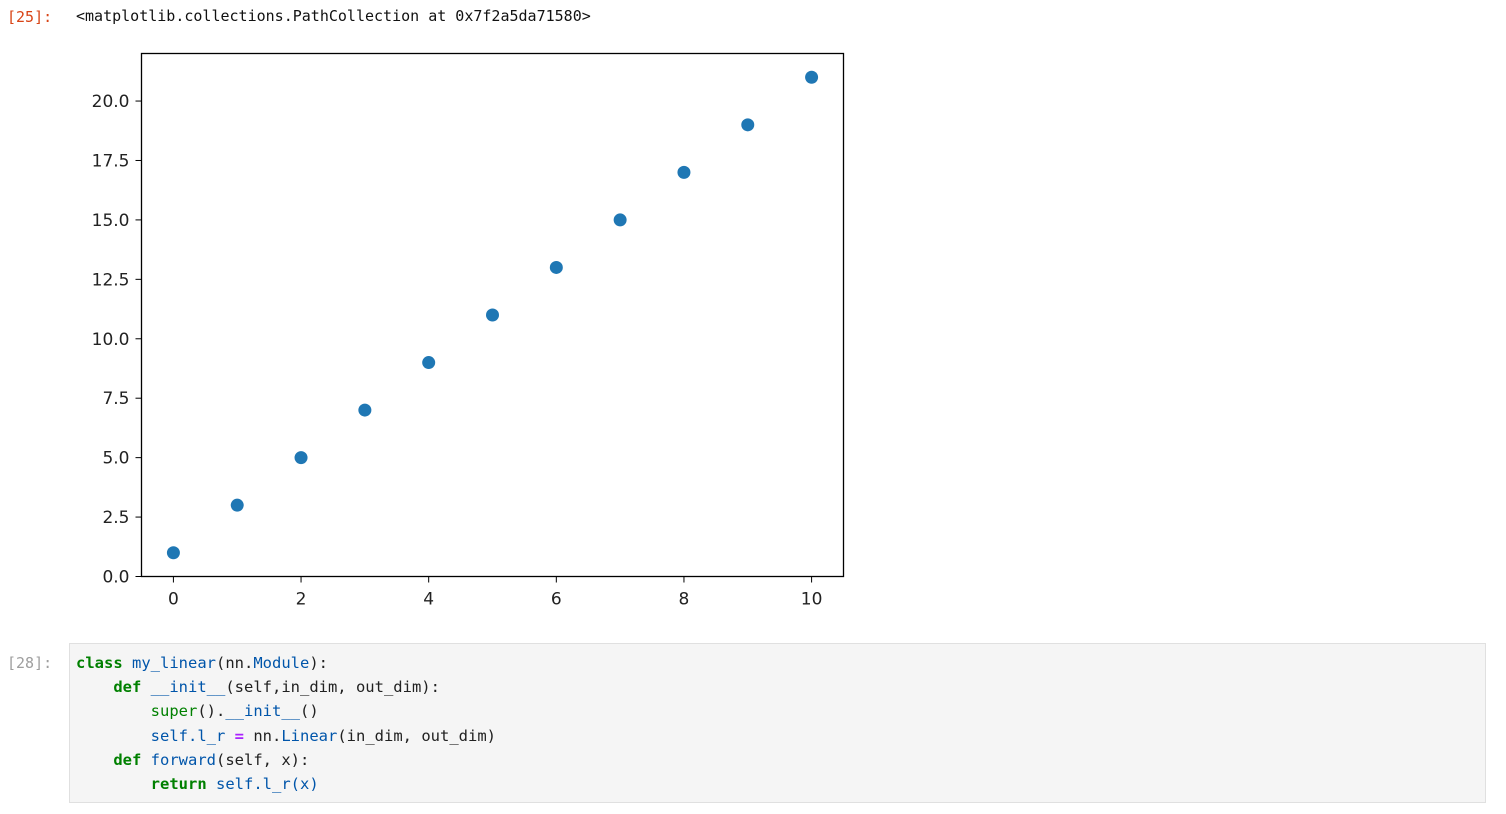  I want to click on function-name: __init__, so click(188, 687).